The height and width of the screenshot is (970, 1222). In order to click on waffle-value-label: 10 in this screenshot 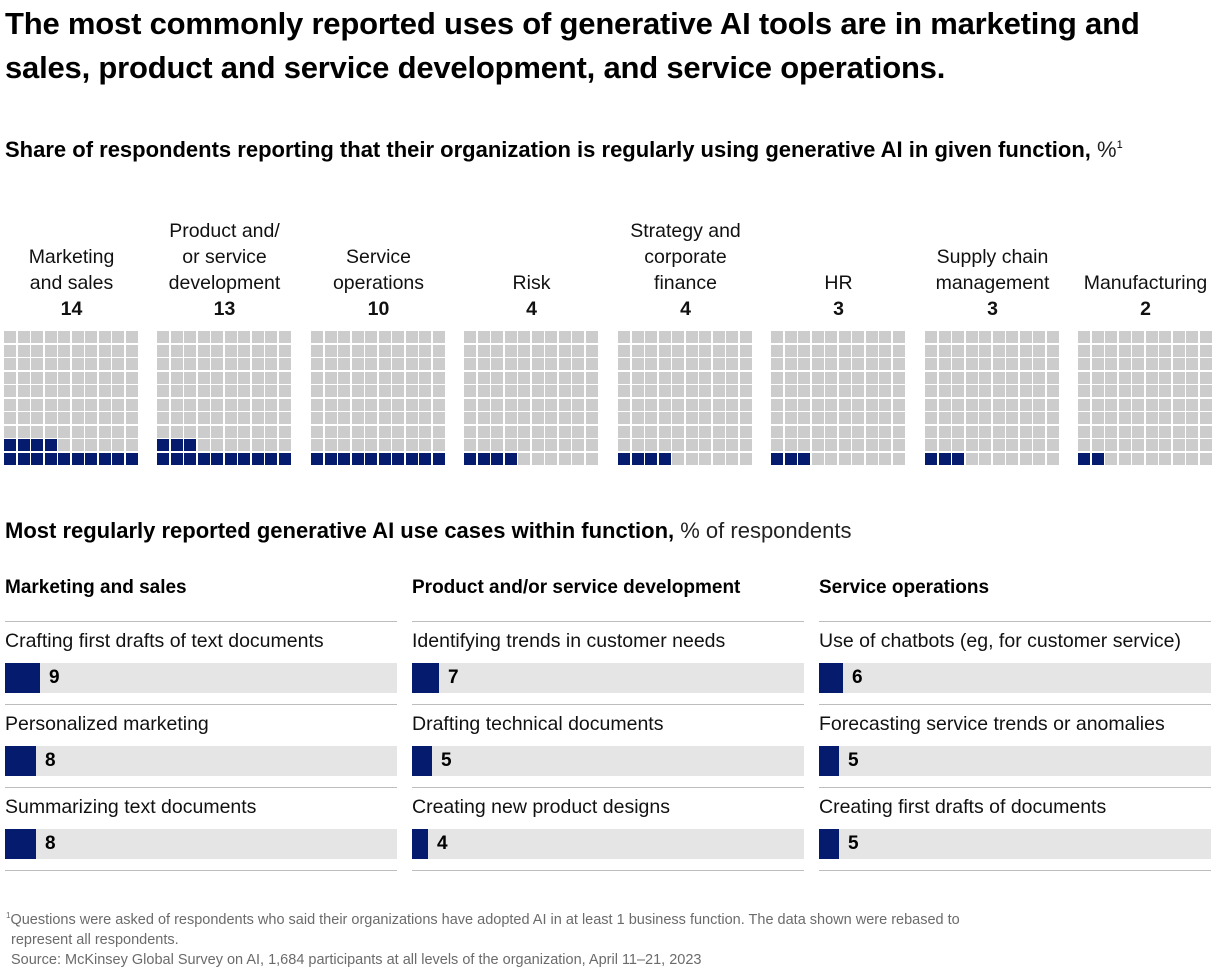, I will do `click(378, 309)`.